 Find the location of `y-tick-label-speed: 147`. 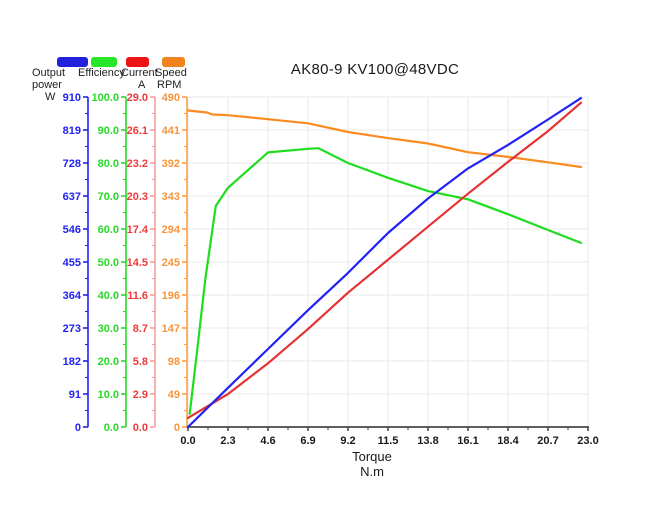

y-tick-label-speed: 147 is located at coordinates (171, 329).